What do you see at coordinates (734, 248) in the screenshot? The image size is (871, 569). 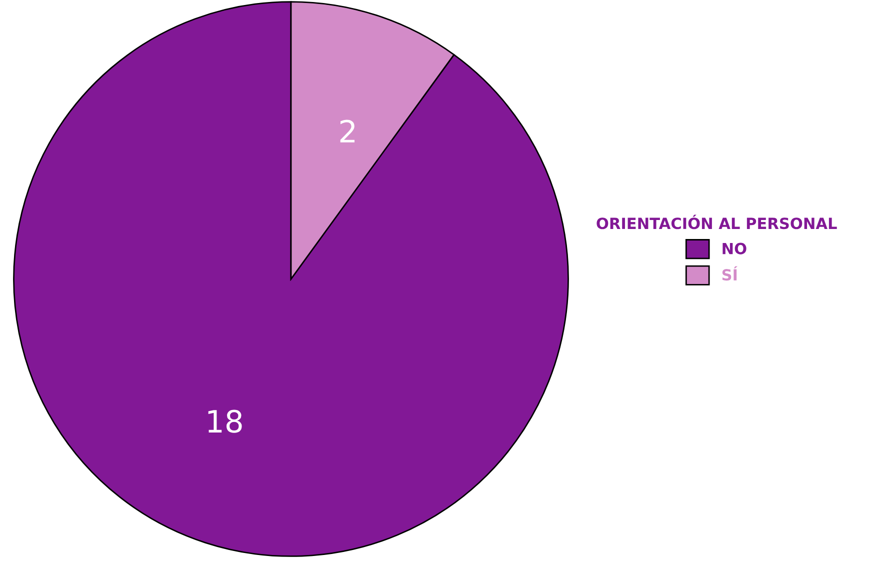 I see `legend-label: NO` at bounding box center [734, 248].